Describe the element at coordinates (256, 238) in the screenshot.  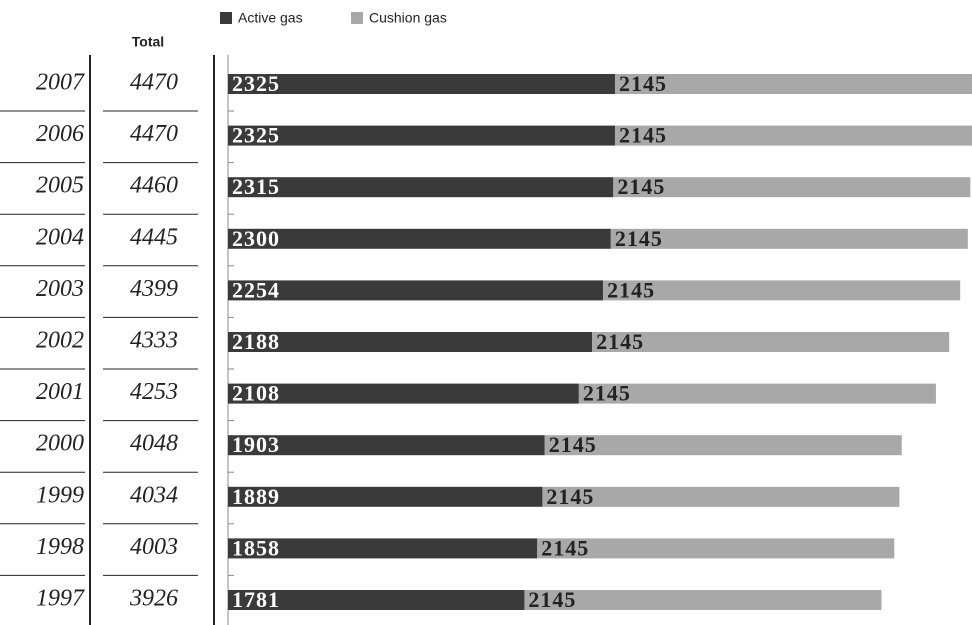
I see `value-label: 2300` at that location.